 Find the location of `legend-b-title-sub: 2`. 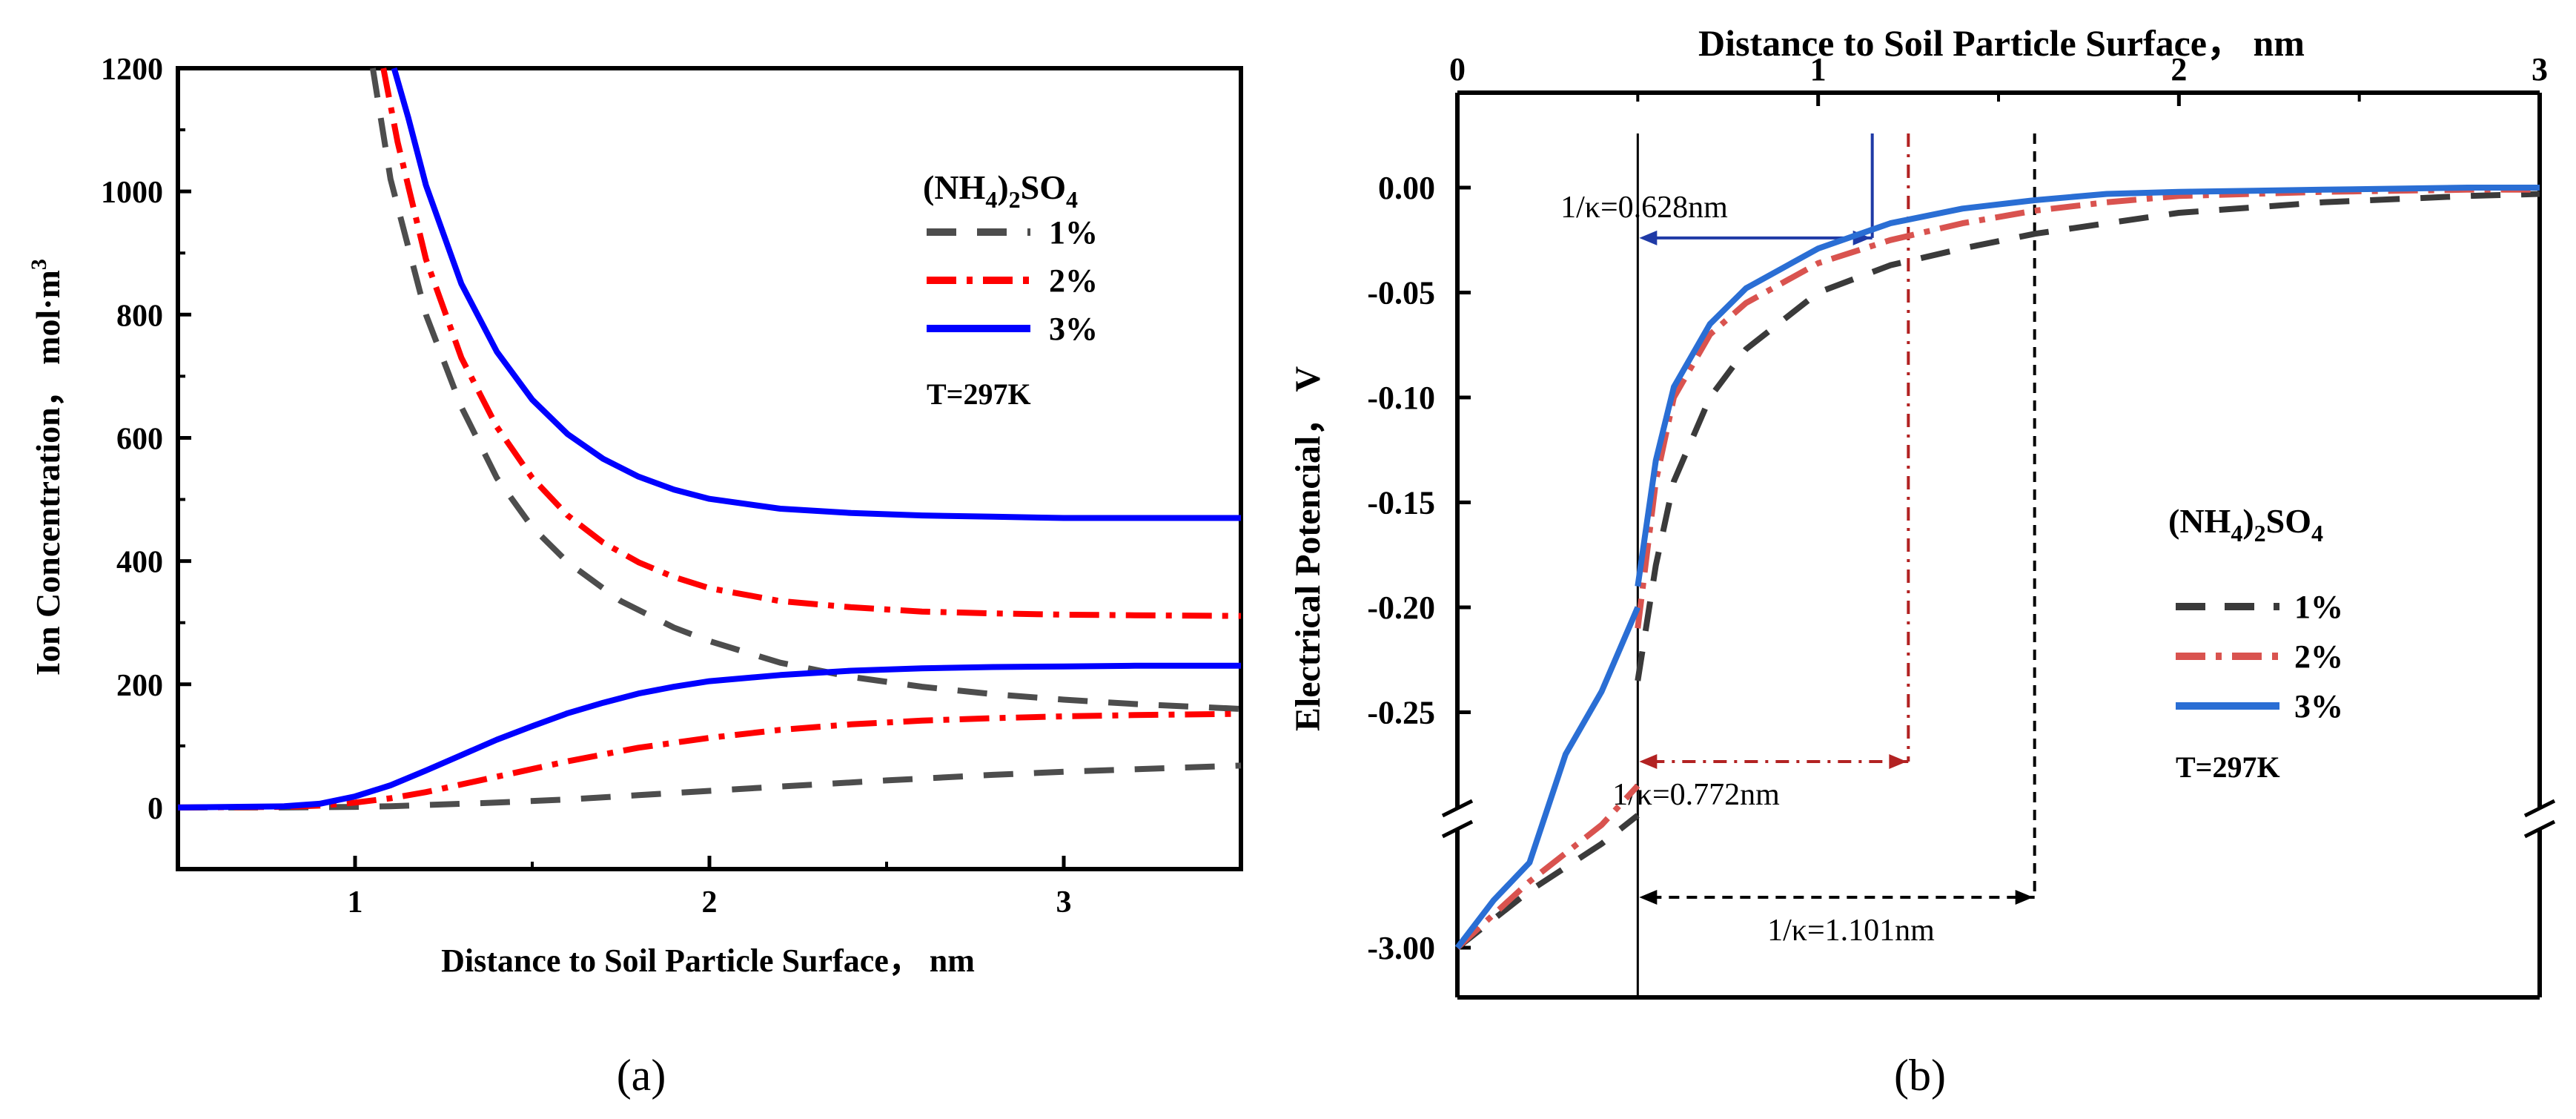

legend-b-title-sub: 2 is located at coordinates (2260, 533).